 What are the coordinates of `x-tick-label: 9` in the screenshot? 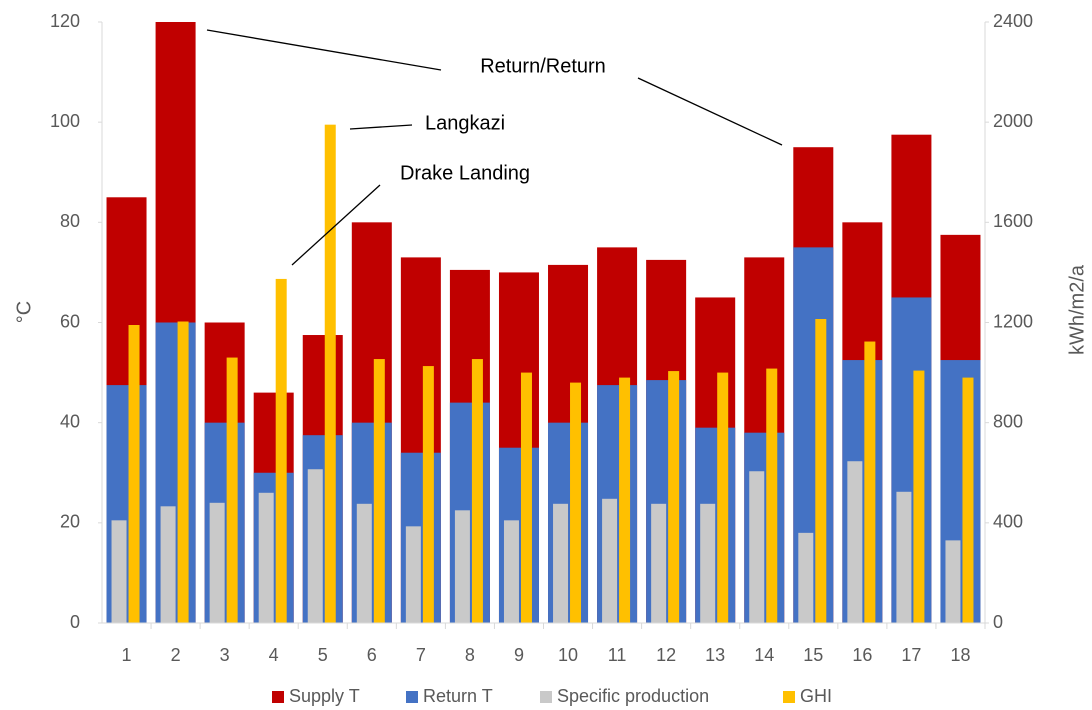 It's located at (519, 655).